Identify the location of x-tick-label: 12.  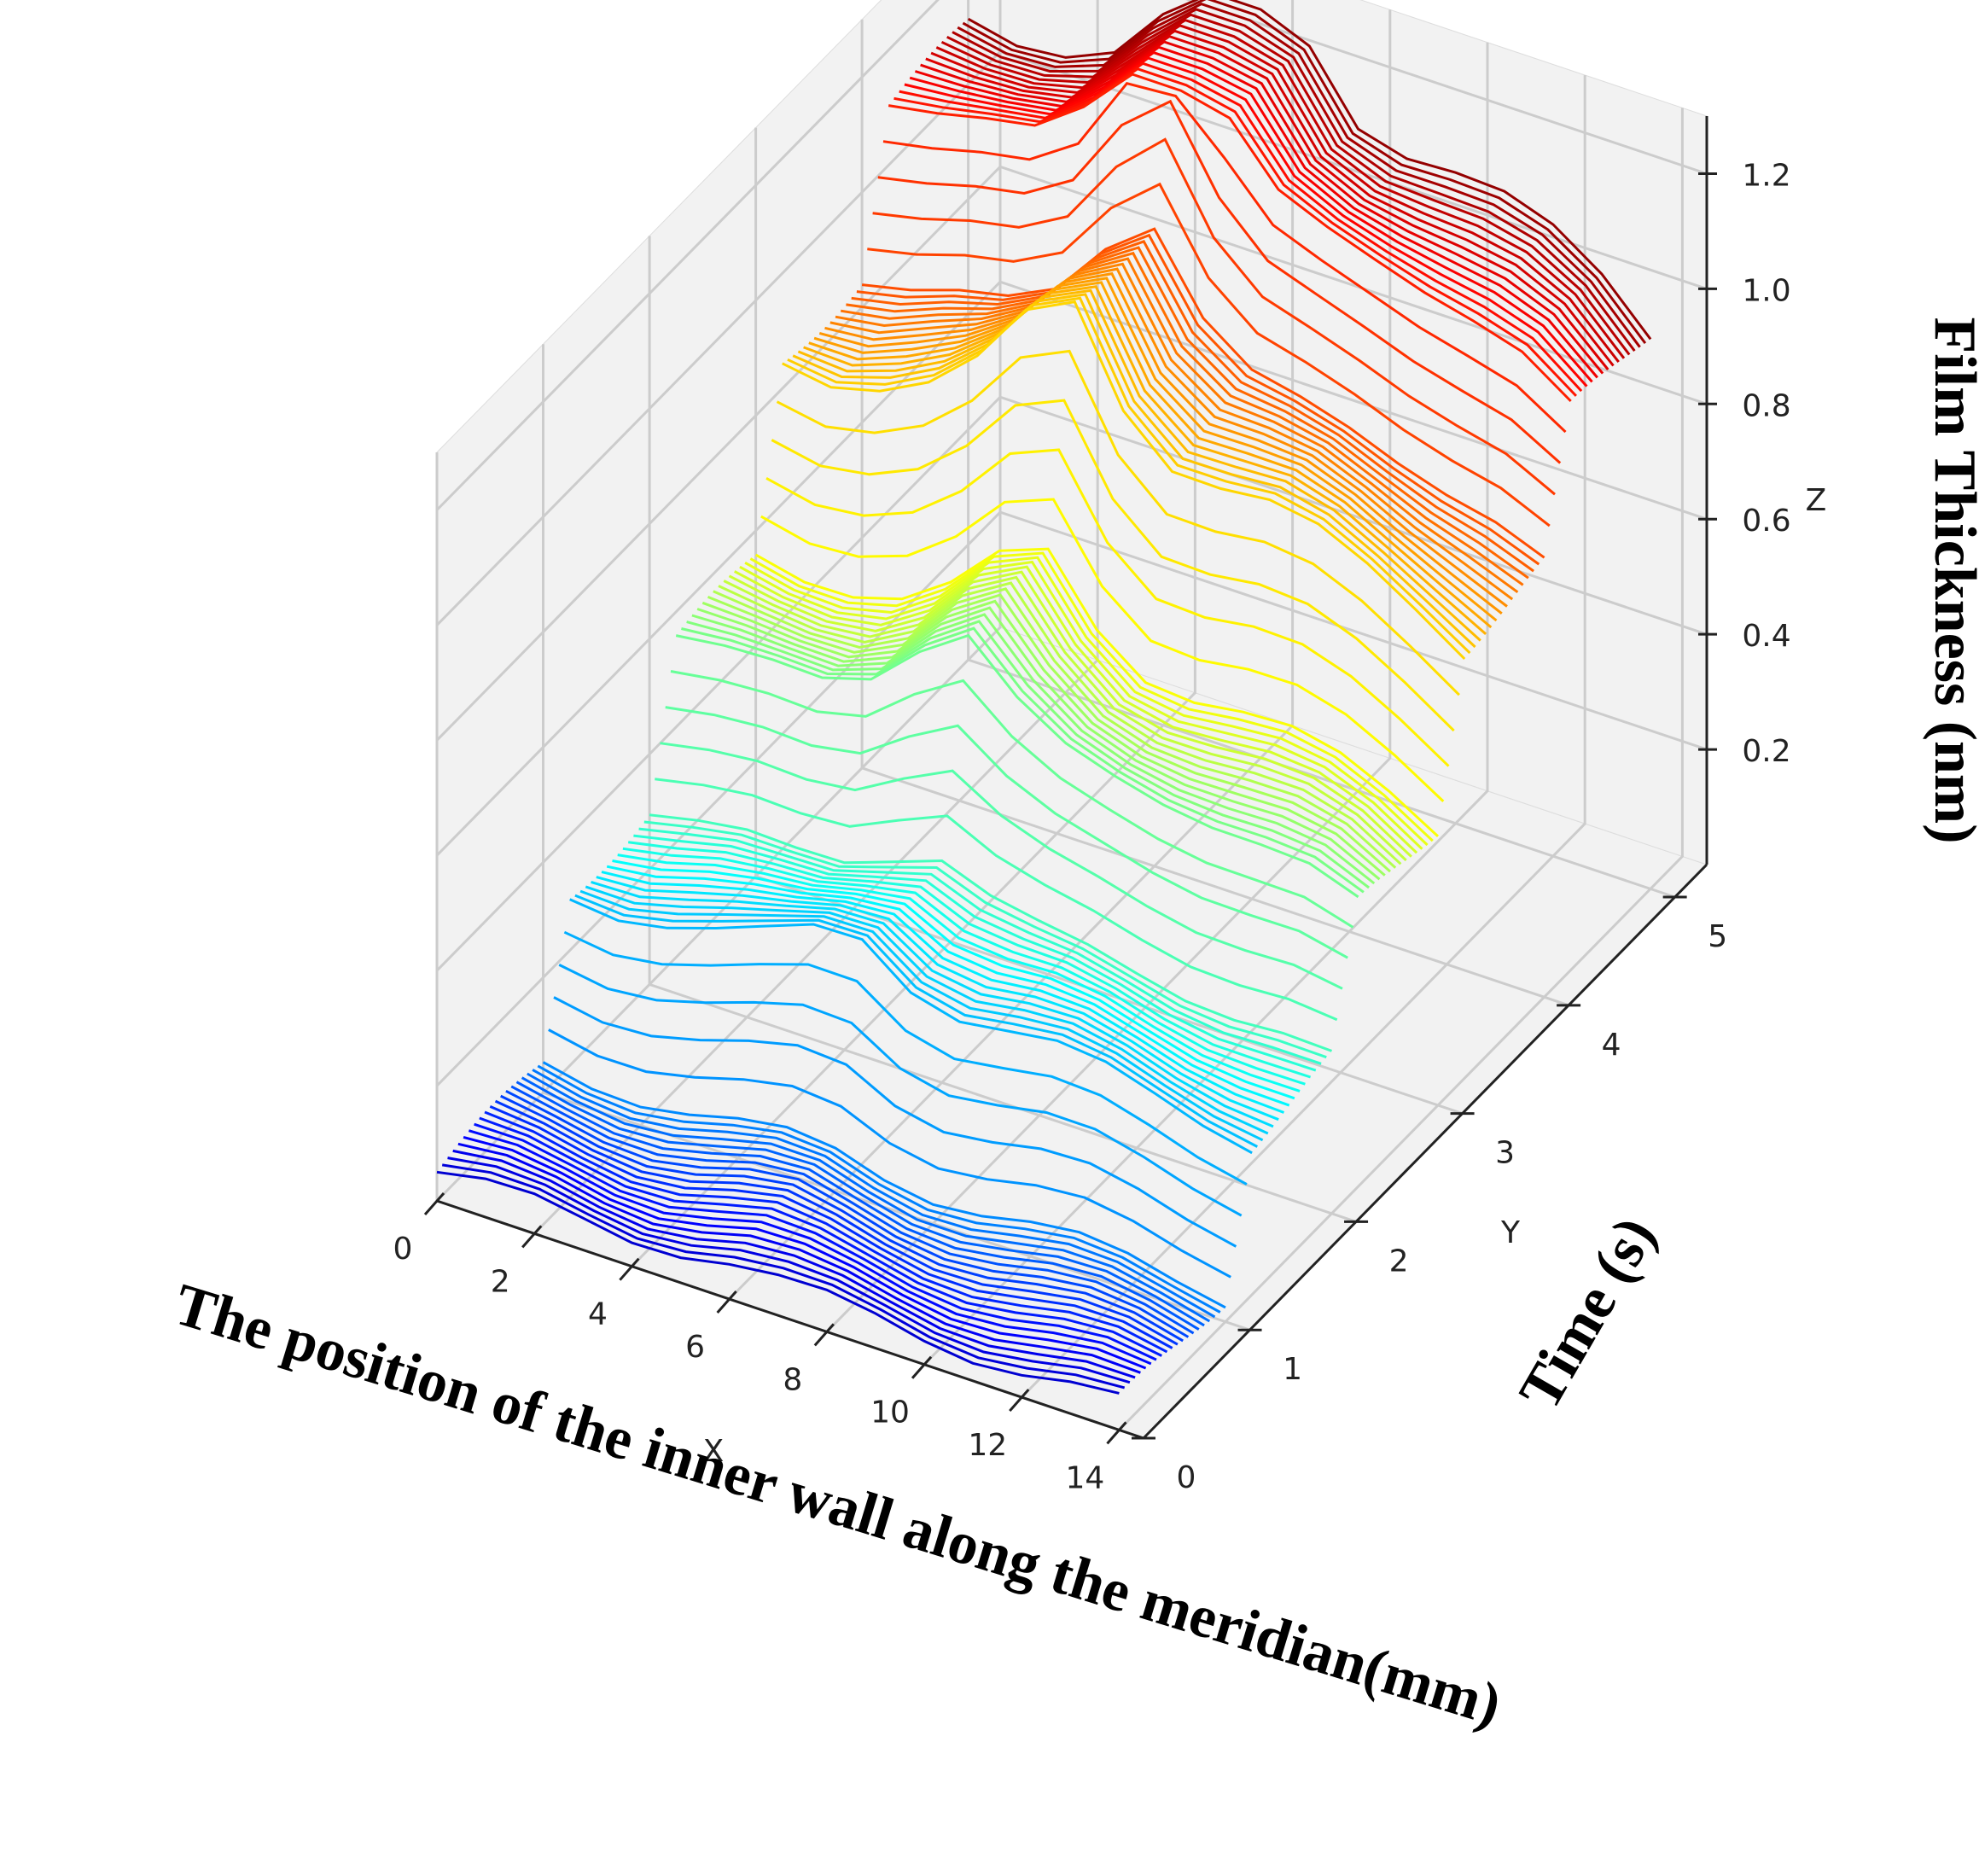
(987, 1445).